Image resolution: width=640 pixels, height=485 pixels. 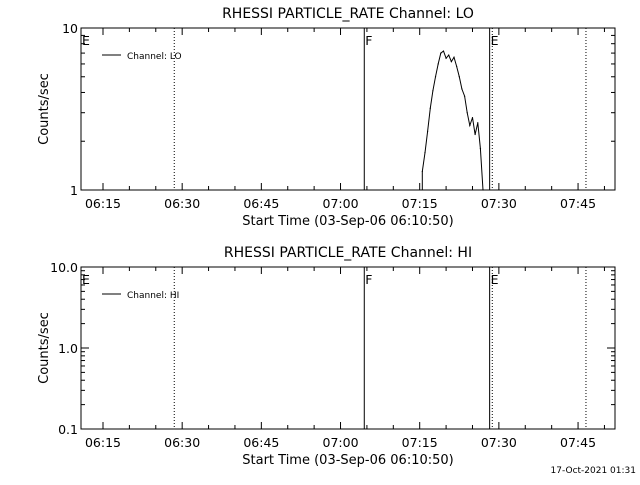 I want to click on y-tick-label: 10, so click(x=70, y=28).